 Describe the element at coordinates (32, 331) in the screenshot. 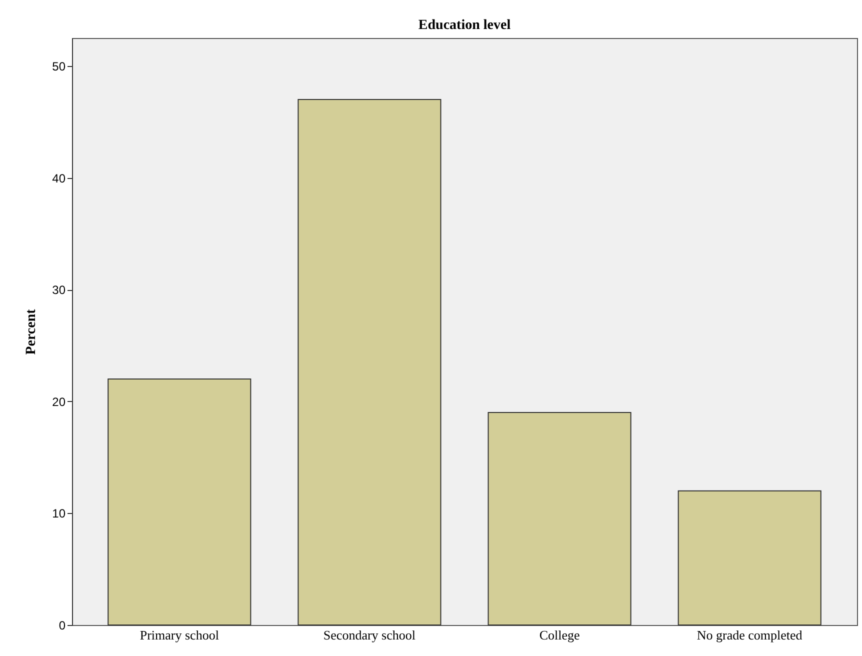

I see `y-axis-title: Percent` at that location.